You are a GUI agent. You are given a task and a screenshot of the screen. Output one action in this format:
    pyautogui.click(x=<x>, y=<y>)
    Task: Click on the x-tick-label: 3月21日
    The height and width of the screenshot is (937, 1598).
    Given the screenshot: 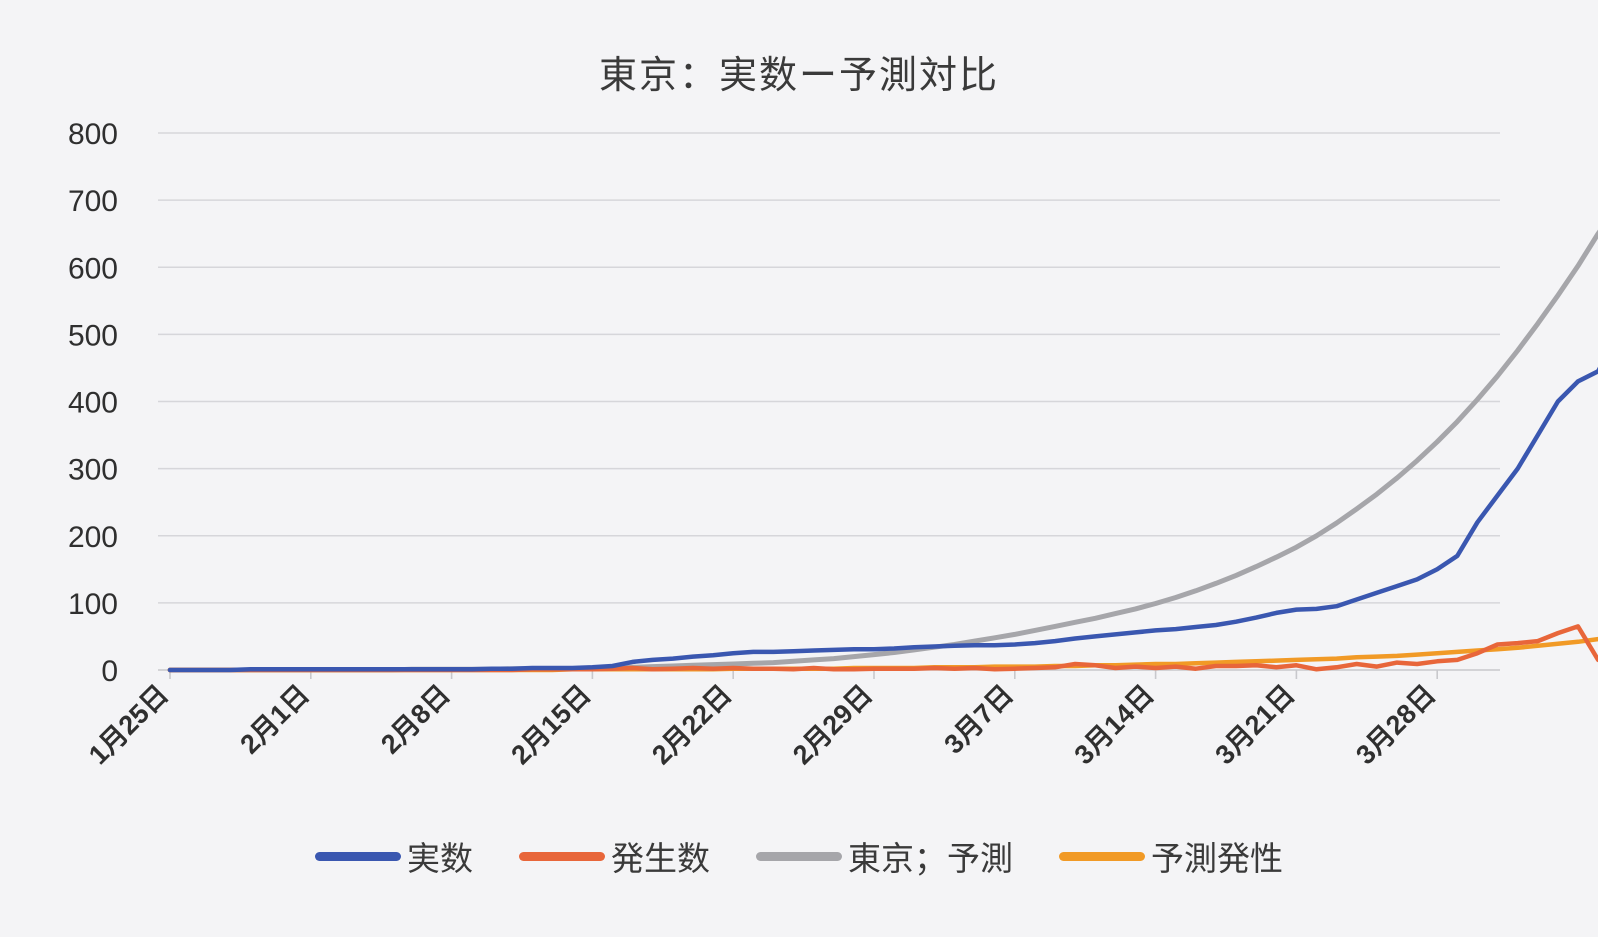 What is the action you would take?
    pyautogui.click(x=1254, y=724)
    